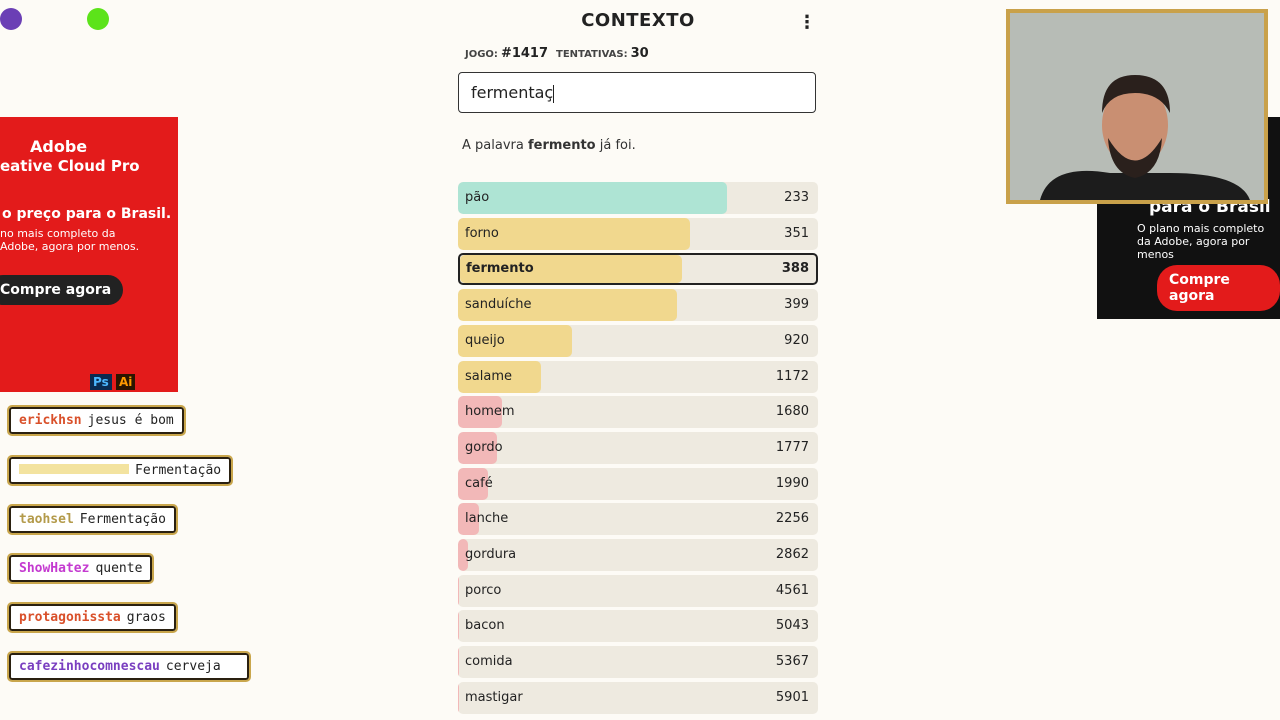 The height and width of the screenshot is (720, 1280). Describe the element at coordinates (489, 662) in the screenshot. I see `guess-word: comida` at that location.